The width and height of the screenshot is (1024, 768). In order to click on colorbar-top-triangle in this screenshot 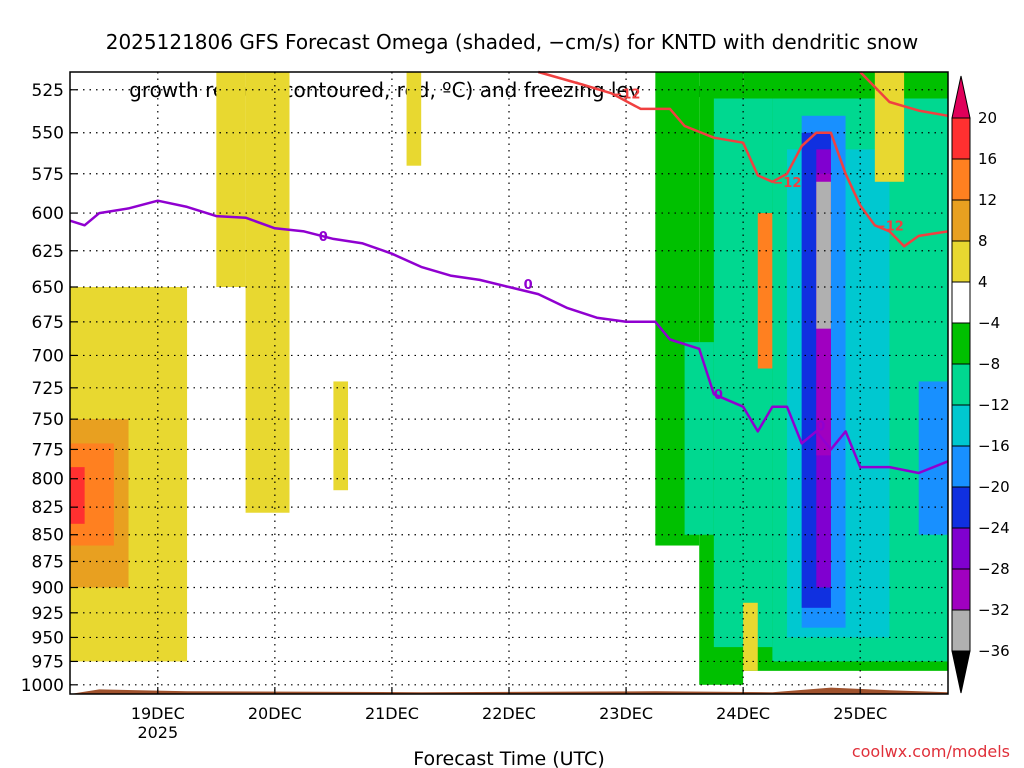, I will do `click(961, 97)`.